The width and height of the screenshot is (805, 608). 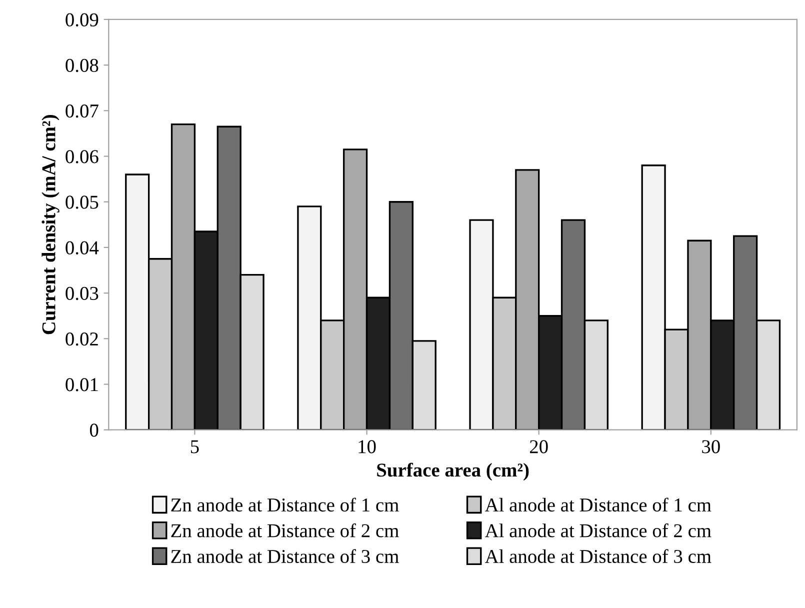 I want to click on legend-label: Al anode at Distance of 3 cm, so click(x=598, y=556).